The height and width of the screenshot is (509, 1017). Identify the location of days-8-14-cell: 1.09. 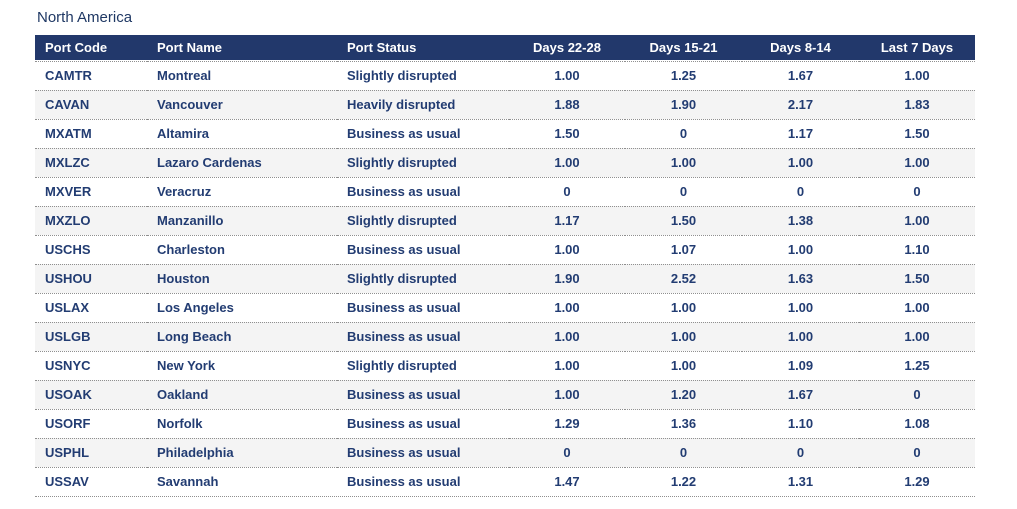
(800, 365).